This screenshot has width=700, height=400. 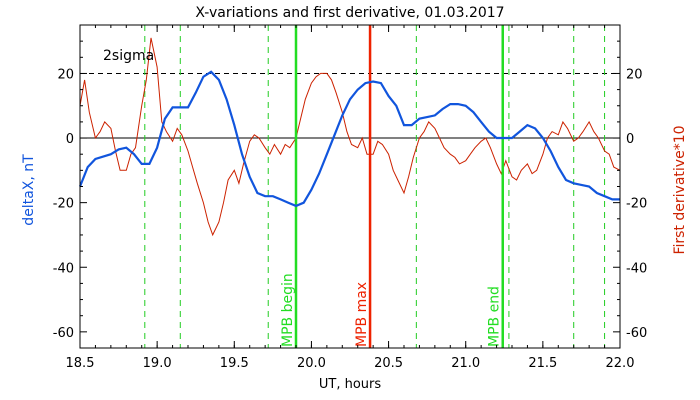 I want to click on mpb-marker-label: MPB begin, so click(x=288, y=310).